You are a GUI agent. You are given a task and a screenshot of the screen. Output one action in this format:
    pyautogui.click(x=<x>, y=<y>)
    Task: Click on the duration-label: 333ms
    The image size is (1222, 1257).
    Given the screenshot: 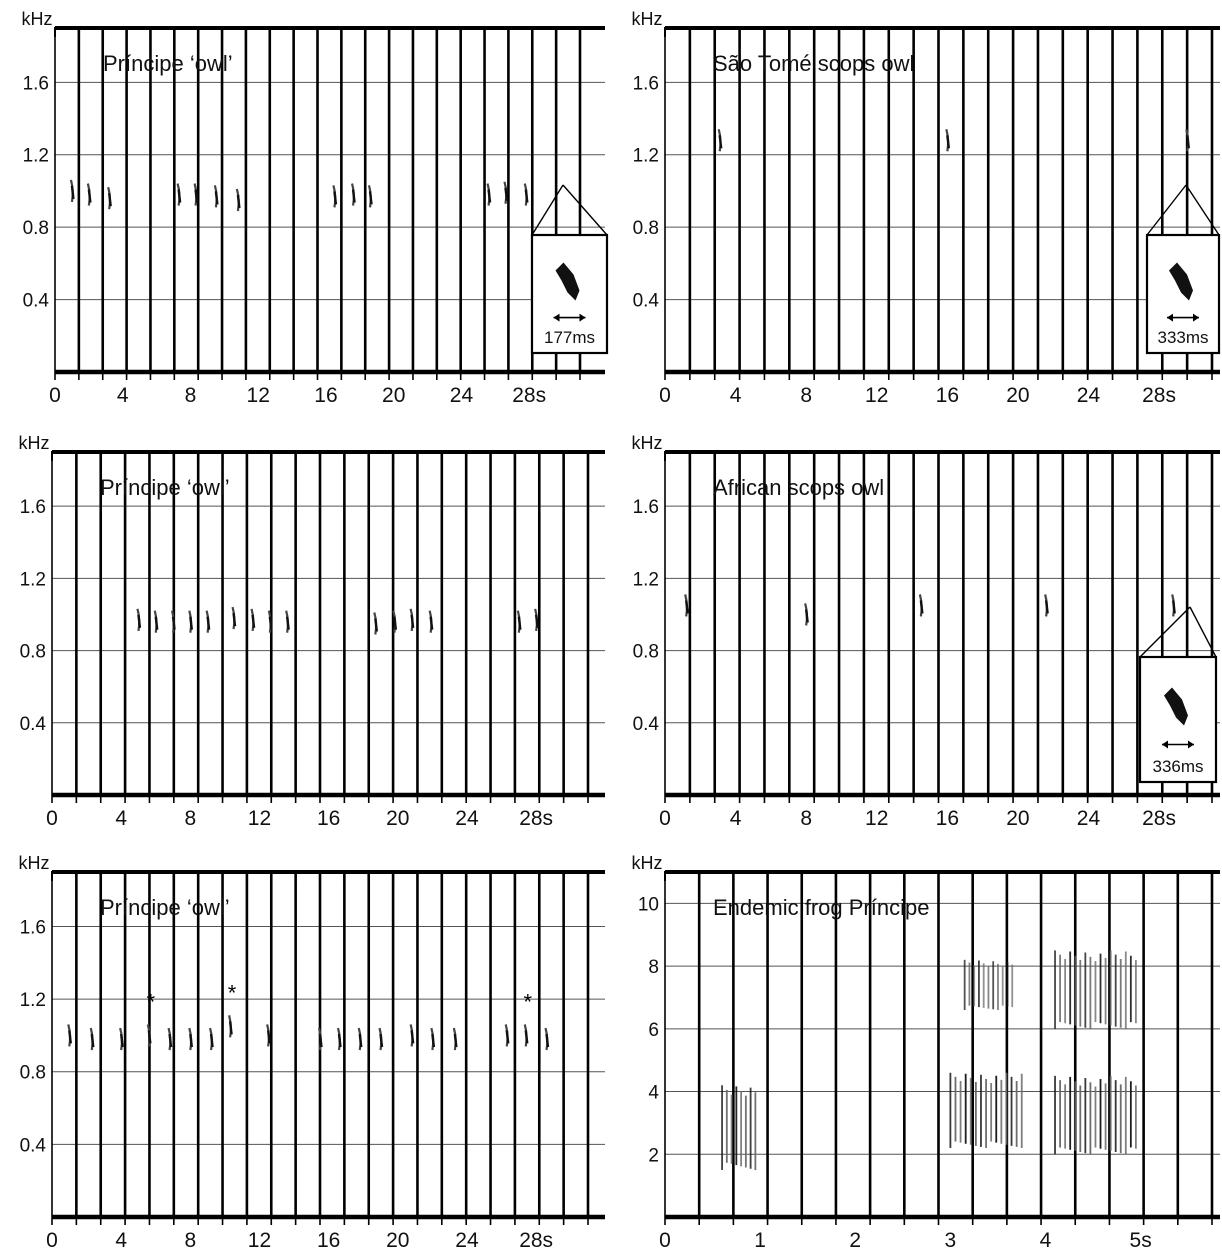 What is the action you would take?
    pyautogui.click(x=1182, y=337)
    